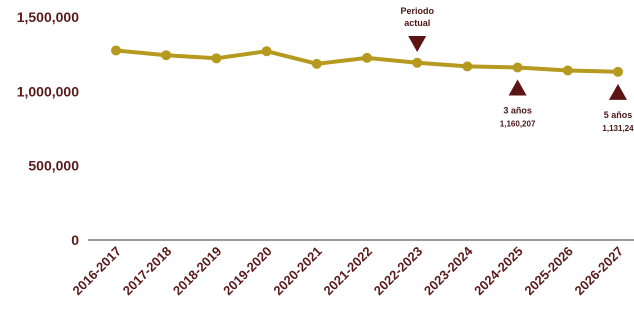 This screenshot has width=634, height=323. I want to click on x-tick-label: 2016-2017, so click(97, 271).